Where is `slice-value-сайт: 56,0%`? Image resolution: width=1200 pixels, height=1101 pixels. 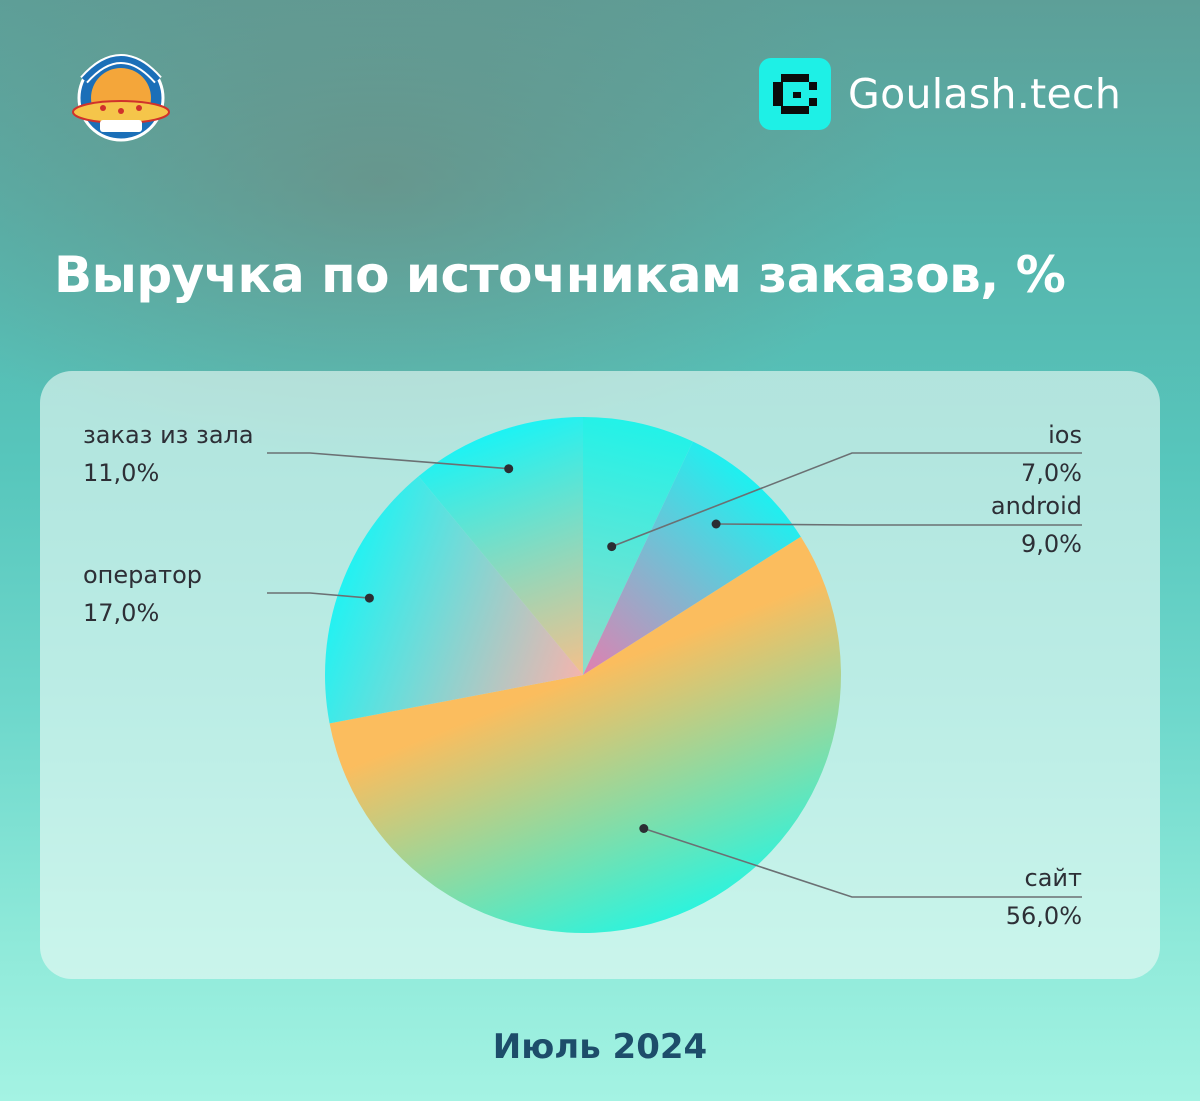 slice-value-сайт: 56,0% is located at coordinates (1043, 916).